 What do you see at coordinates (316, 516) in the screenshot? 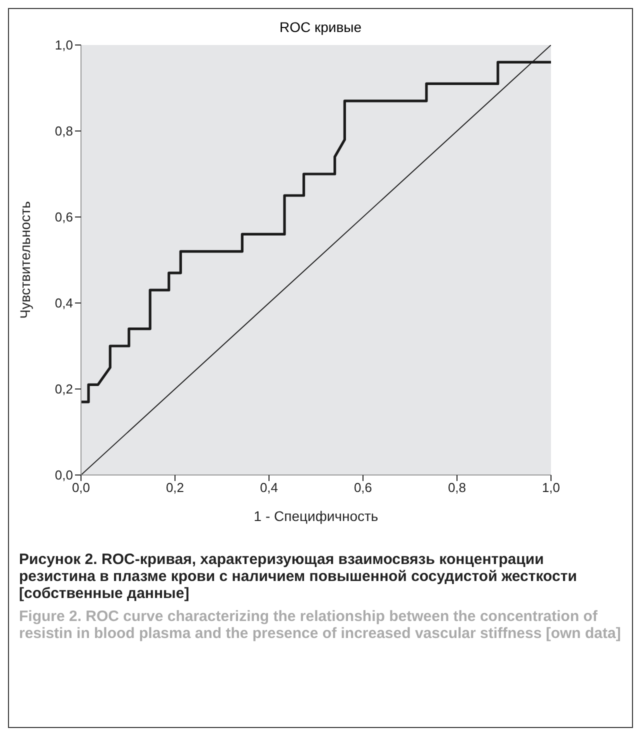
I see `x-axis-title: 1 - Специфичность` at bounding box center [316, 516].